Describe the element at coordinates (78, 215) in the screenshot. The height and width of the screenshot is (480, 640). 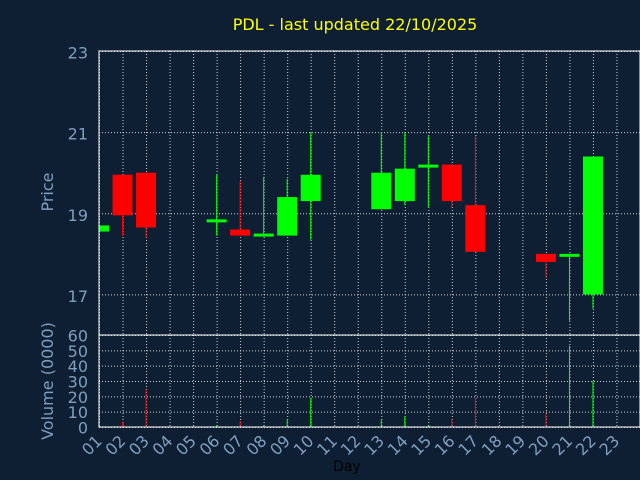
I see `price-y-tick-label: 19` at that location.